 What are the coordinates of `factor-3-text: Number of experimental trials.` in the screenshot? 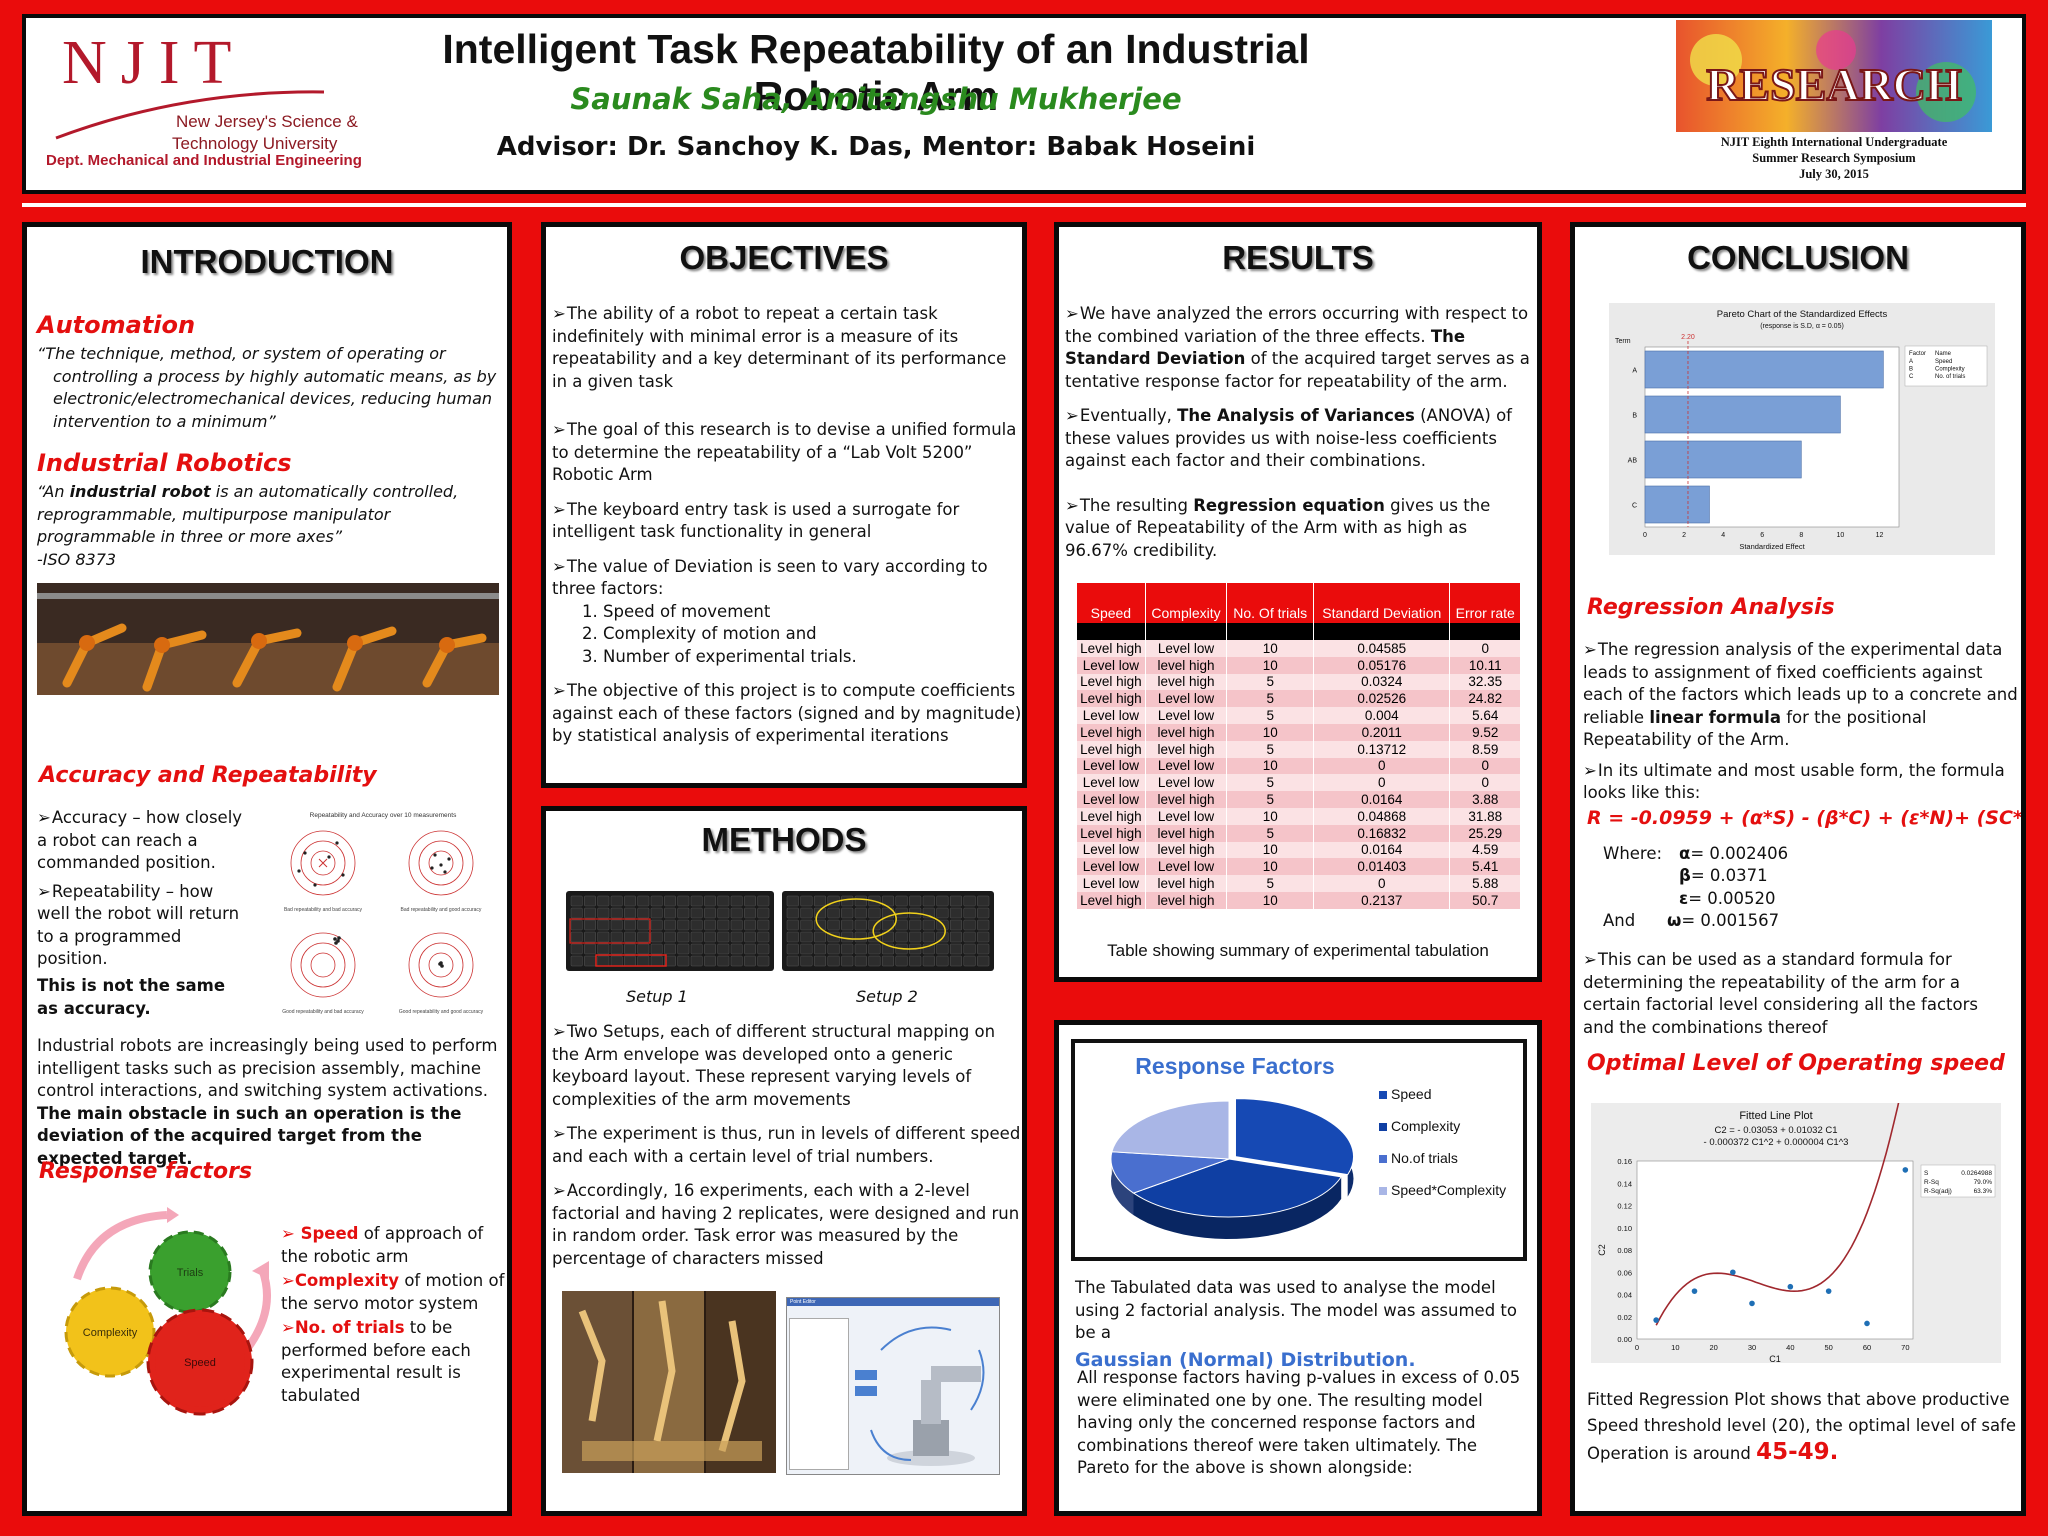 It's located at (730, 656).